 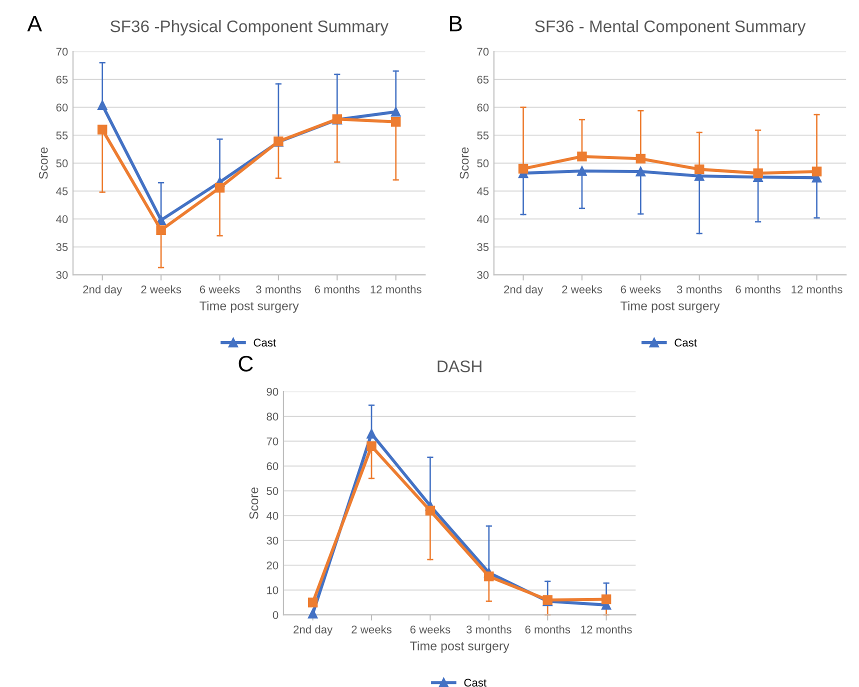 I want to click on y-tick-label: 90, so click(x=272, y=392).